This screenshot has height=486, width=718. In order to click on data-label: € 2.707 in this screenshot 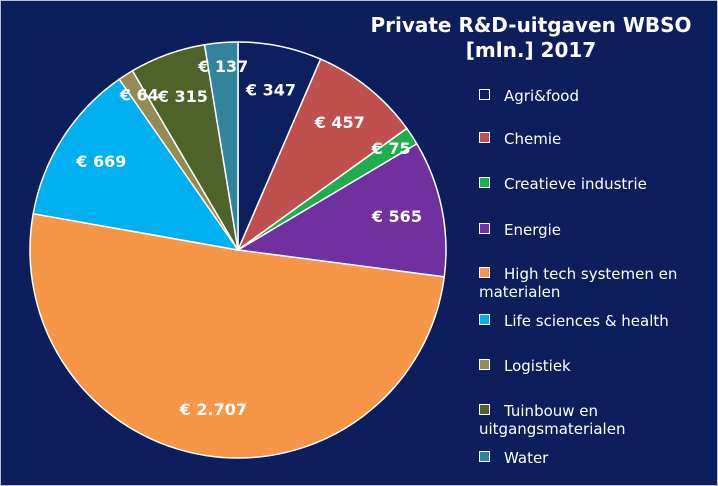, I will do `click(213, 409)`.